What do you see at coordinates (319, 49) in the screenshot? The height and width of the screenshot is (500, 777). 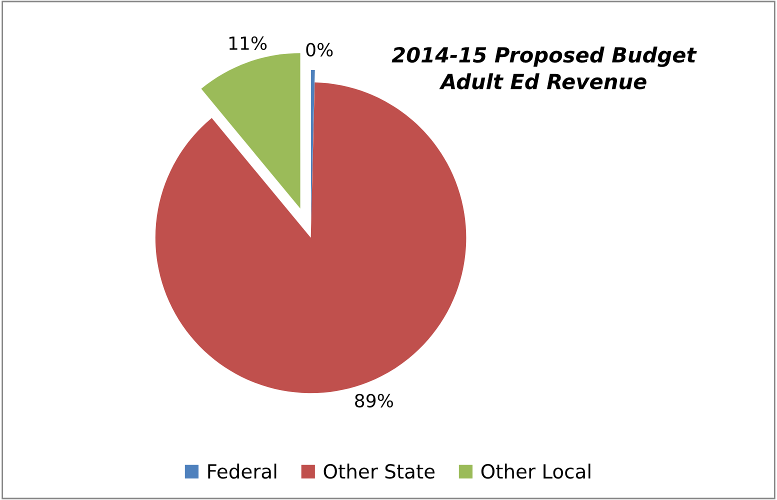 I see `data-label: 0%` at bounding box center [319, 49].